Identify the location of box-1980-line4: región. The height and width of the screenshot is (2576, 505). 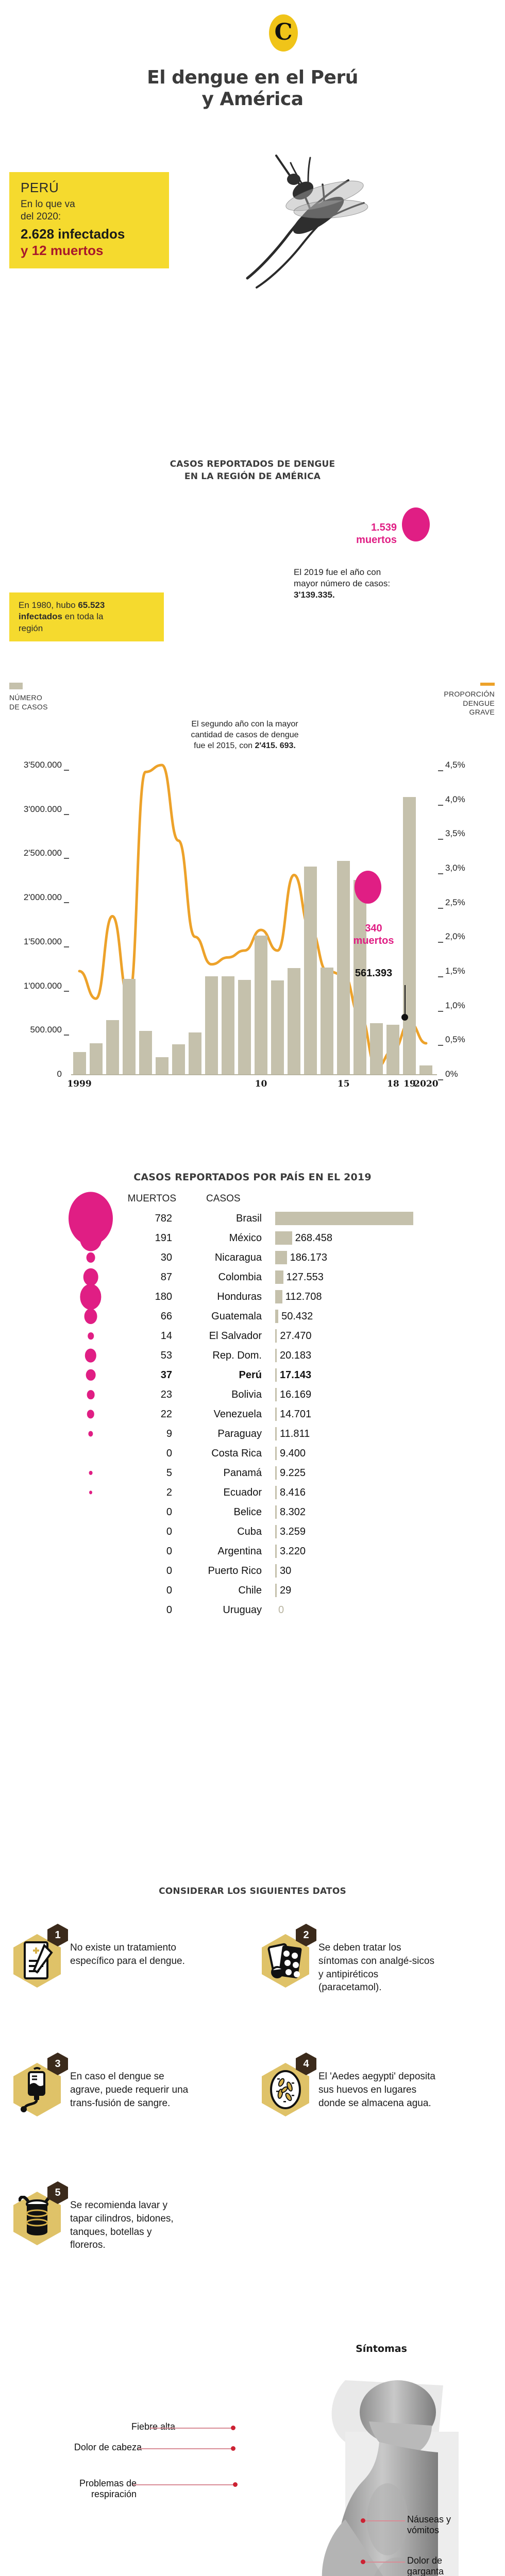
(31, 628).